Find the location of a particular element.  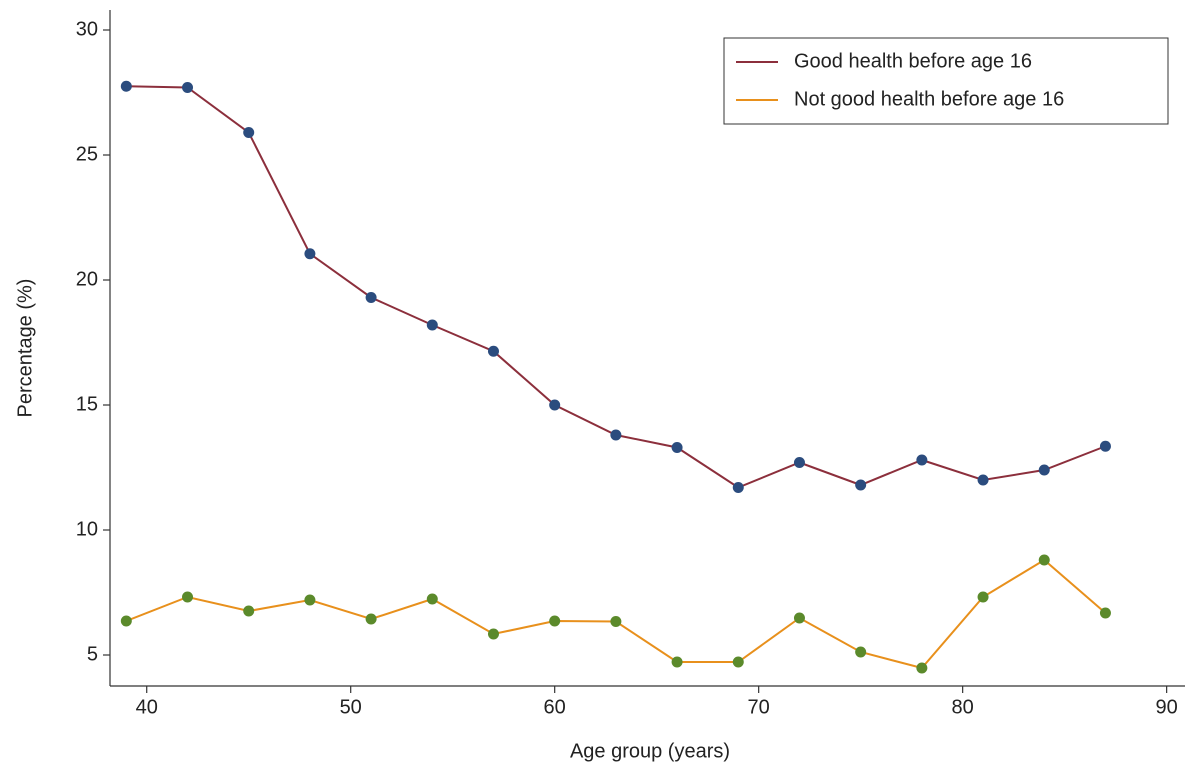

y-axis-label: Percentage (%) is located at coordinates (25, 348).